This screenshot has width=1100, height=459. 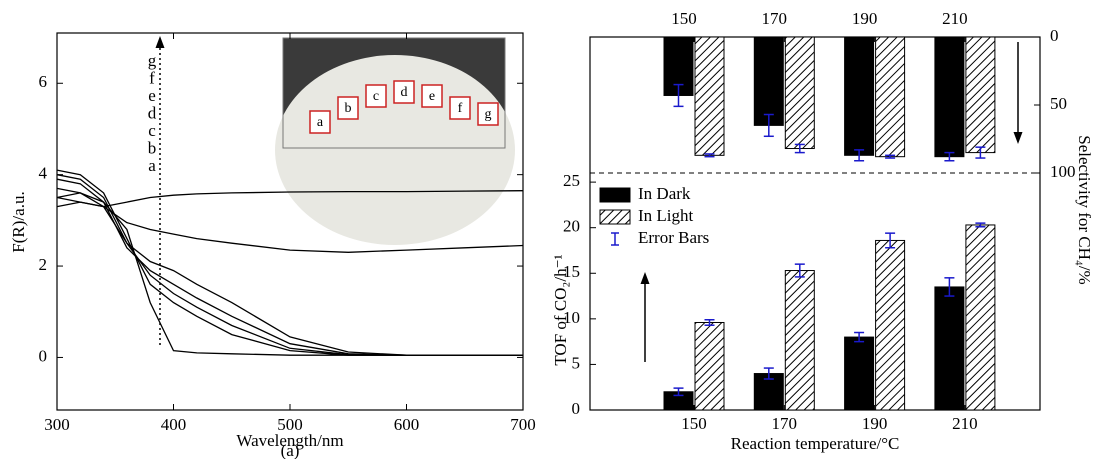 I want to click on y-tick-label: 25, so click(x=571, y=180).